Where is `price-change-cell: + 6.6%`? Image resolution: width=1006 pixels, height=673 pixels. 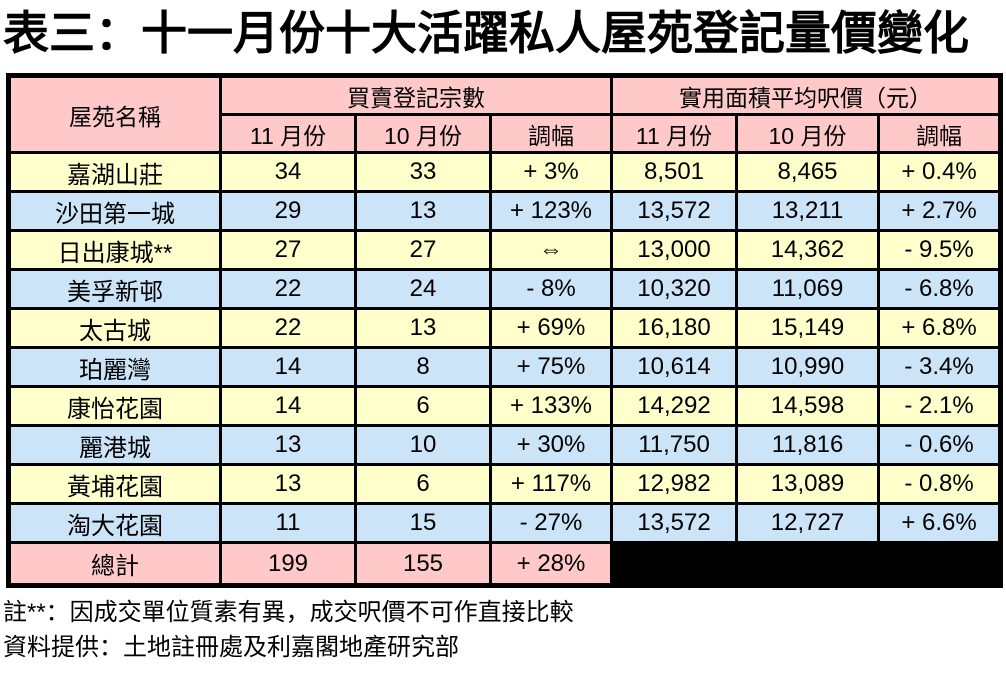 price-change-cell: + 6.6% is located at coordinates (939, 523).